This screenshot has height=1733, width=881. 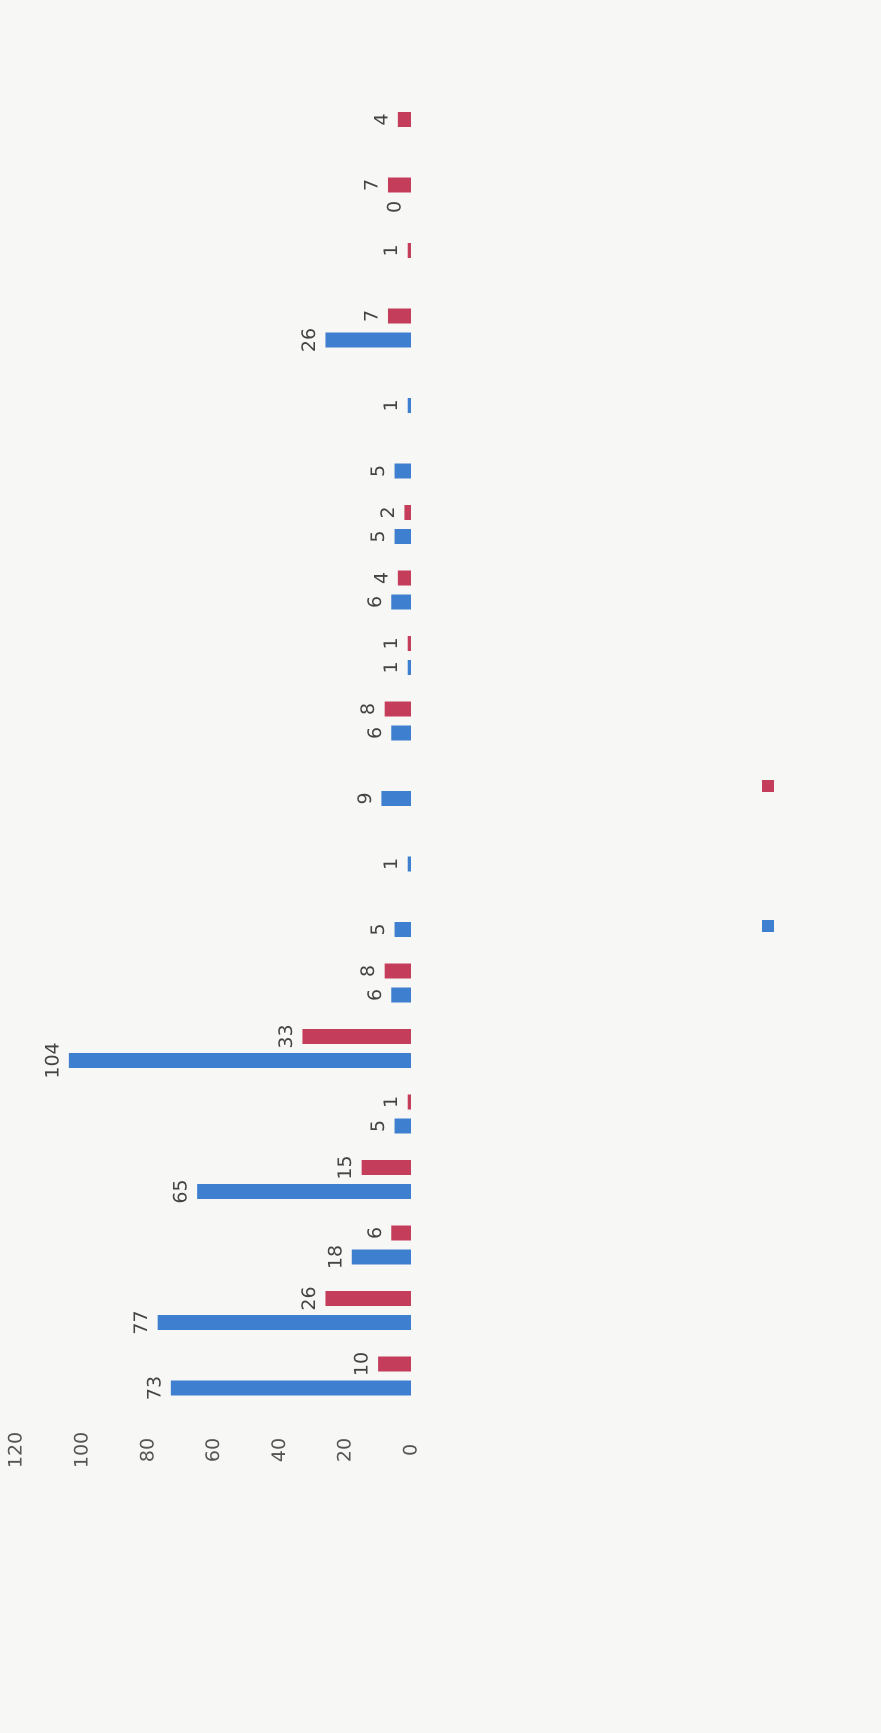 What do you see at coordinates (345, 1167) in the screenshot?
I see `data-label: 15` at bounding box center [345, 1167].